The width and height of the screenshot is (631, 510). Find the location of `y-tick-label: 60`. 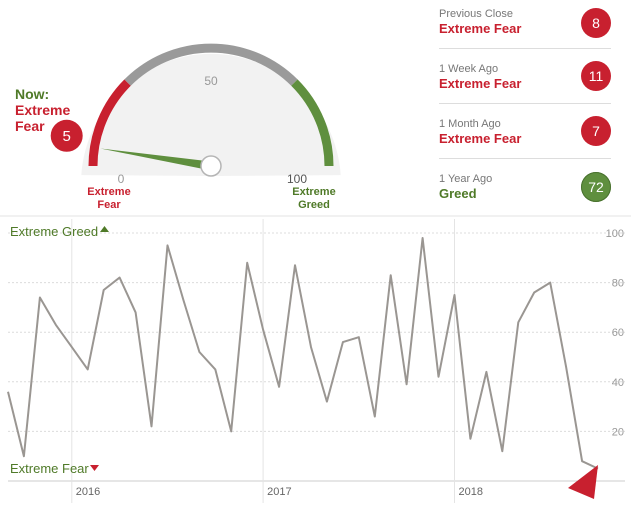

y-tick-label: 60 is located at coordinates (618, 333).